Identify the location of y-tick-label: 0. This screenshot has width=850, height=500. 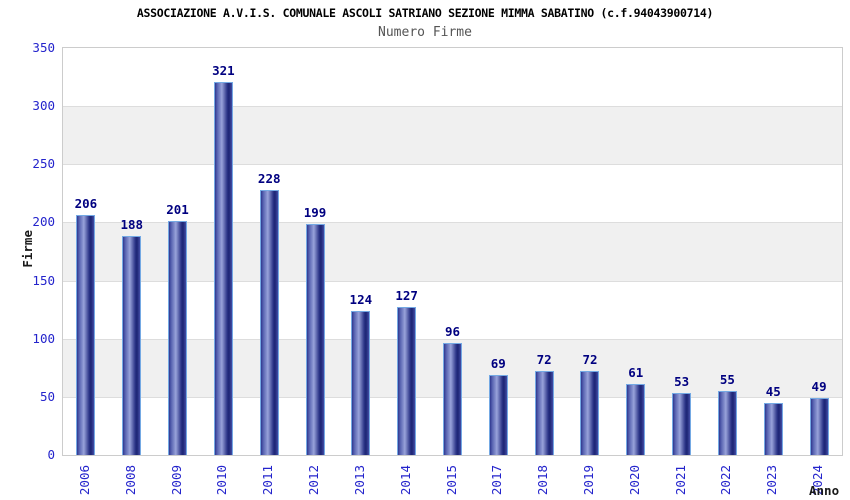
(51, 454).